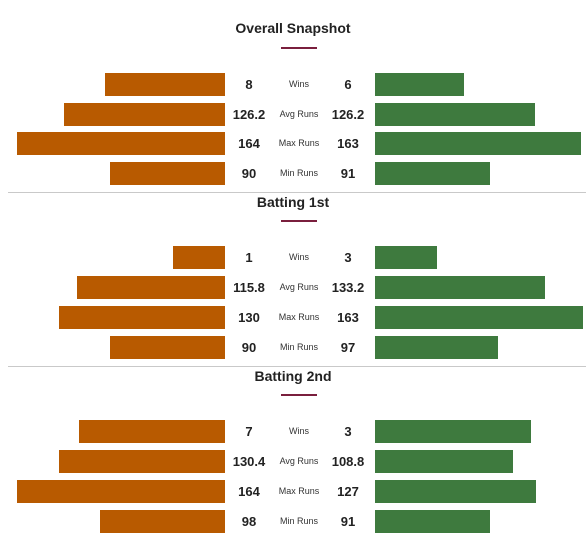 This screenshot has height=543, width=586. I want to click on stat-row-wins: 7 Wins 3, so click(293, 431).